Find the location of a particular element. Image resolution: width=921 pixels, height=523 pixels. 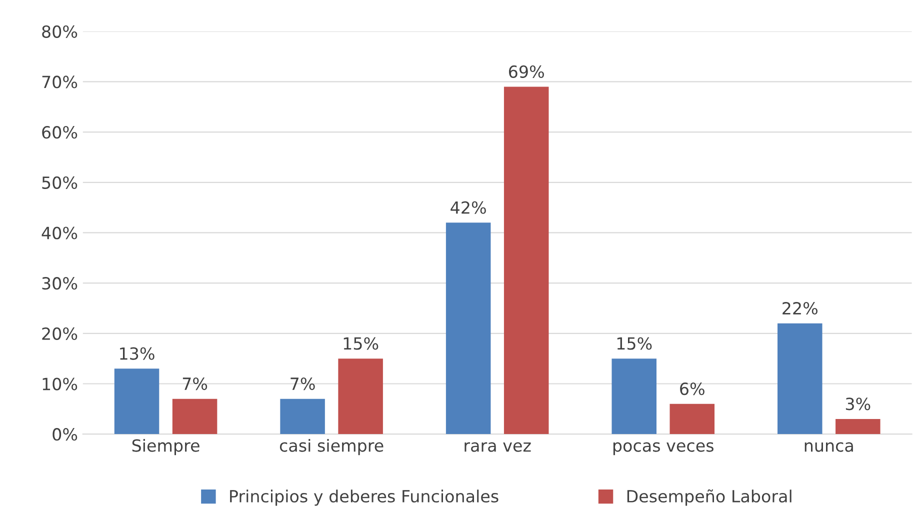

y-tick-label: 80% is located at coordinates (60, 31).